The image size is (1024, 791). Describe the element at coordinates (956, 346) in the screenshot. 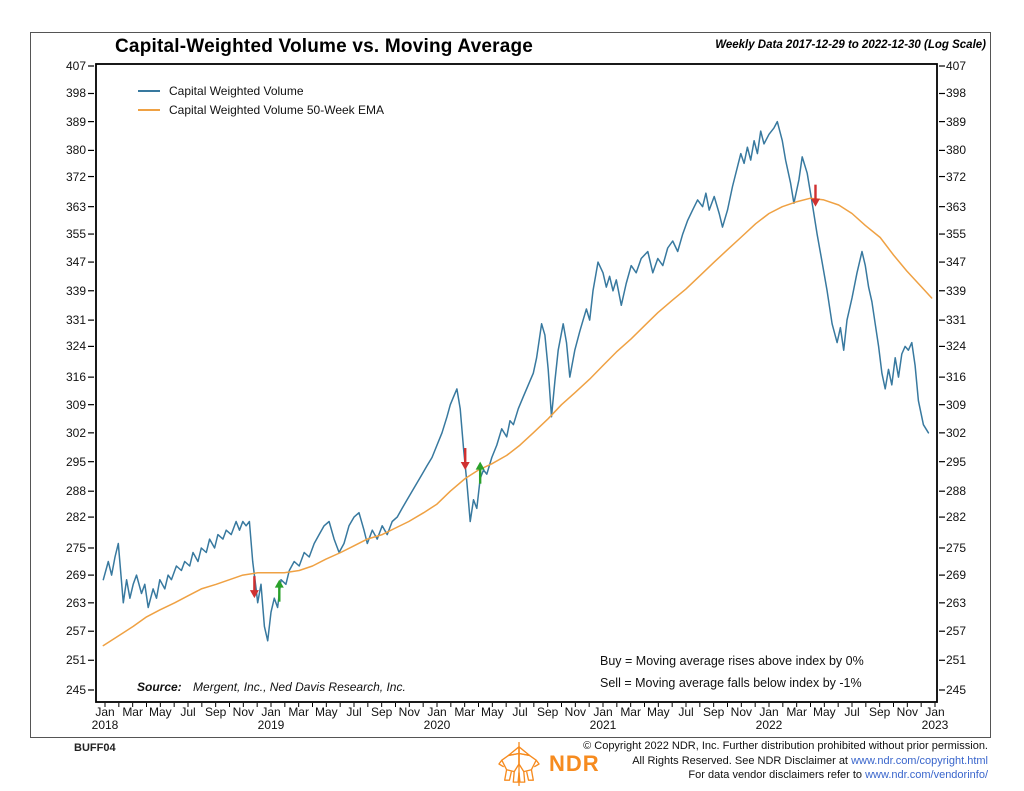

I see `y-tick-label-right: 324` at that location.